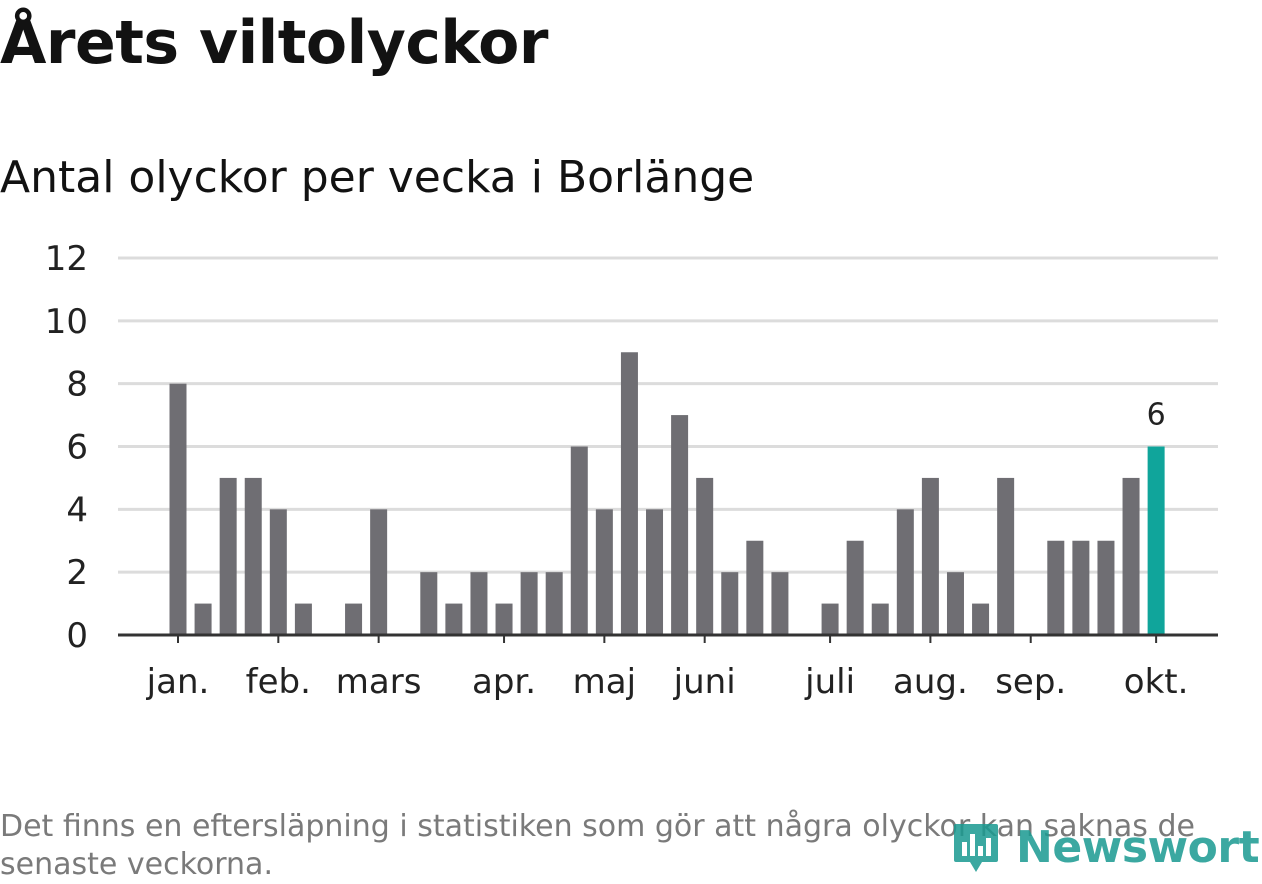 The width and height of the screenshot is (1262, 884). I want to click on y-tick-label: 12, so click(66, 259).